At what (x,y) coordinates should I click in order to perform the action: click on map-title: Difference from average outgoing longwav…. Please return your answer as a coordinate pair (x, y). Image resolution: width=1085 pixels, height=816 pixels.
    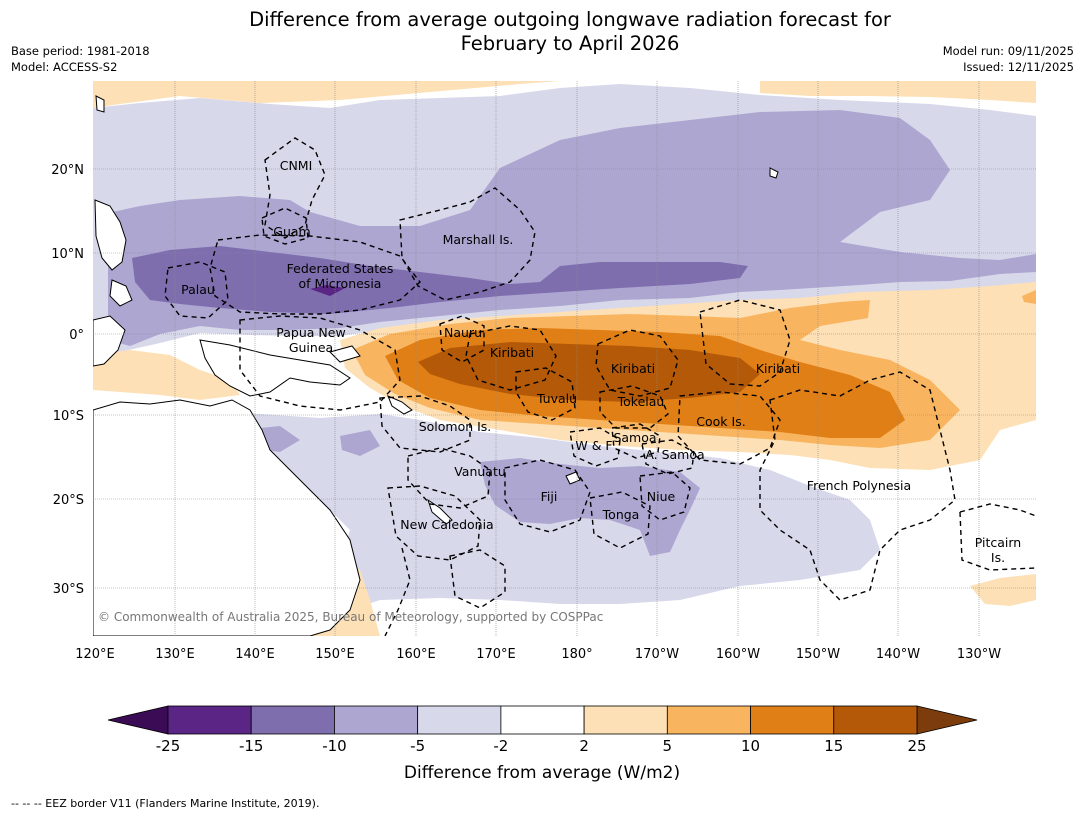
    Looking at the image, I should click on (542, 32).